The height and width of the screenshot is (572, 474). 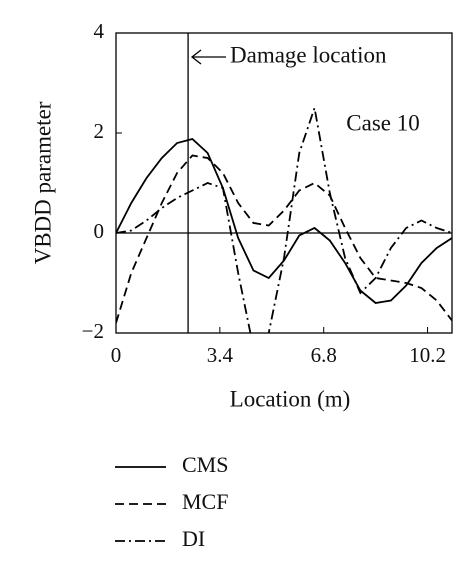 What do you see at coordinates (205, 501) in the screenshot?
I see `legend-label: MCF` at bounding box center [205, 501].